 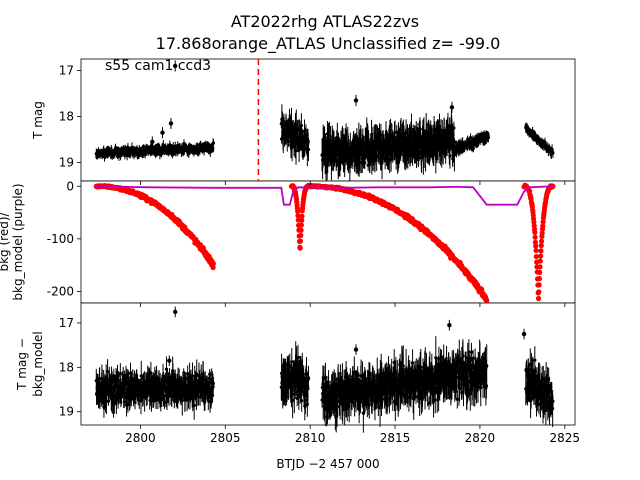 I want to click on chart-title-line1: AT2022rhg ATLAS22zvs, so click(x=325, y=21).